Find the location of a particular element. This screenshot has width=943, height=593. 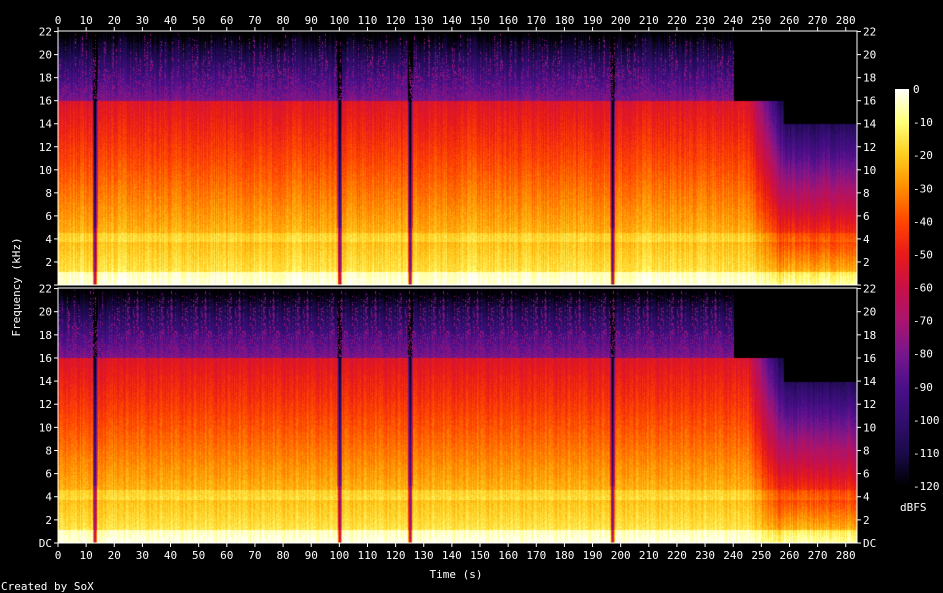

x-tick-label-top: 160 is located at coordinates (508, 20).